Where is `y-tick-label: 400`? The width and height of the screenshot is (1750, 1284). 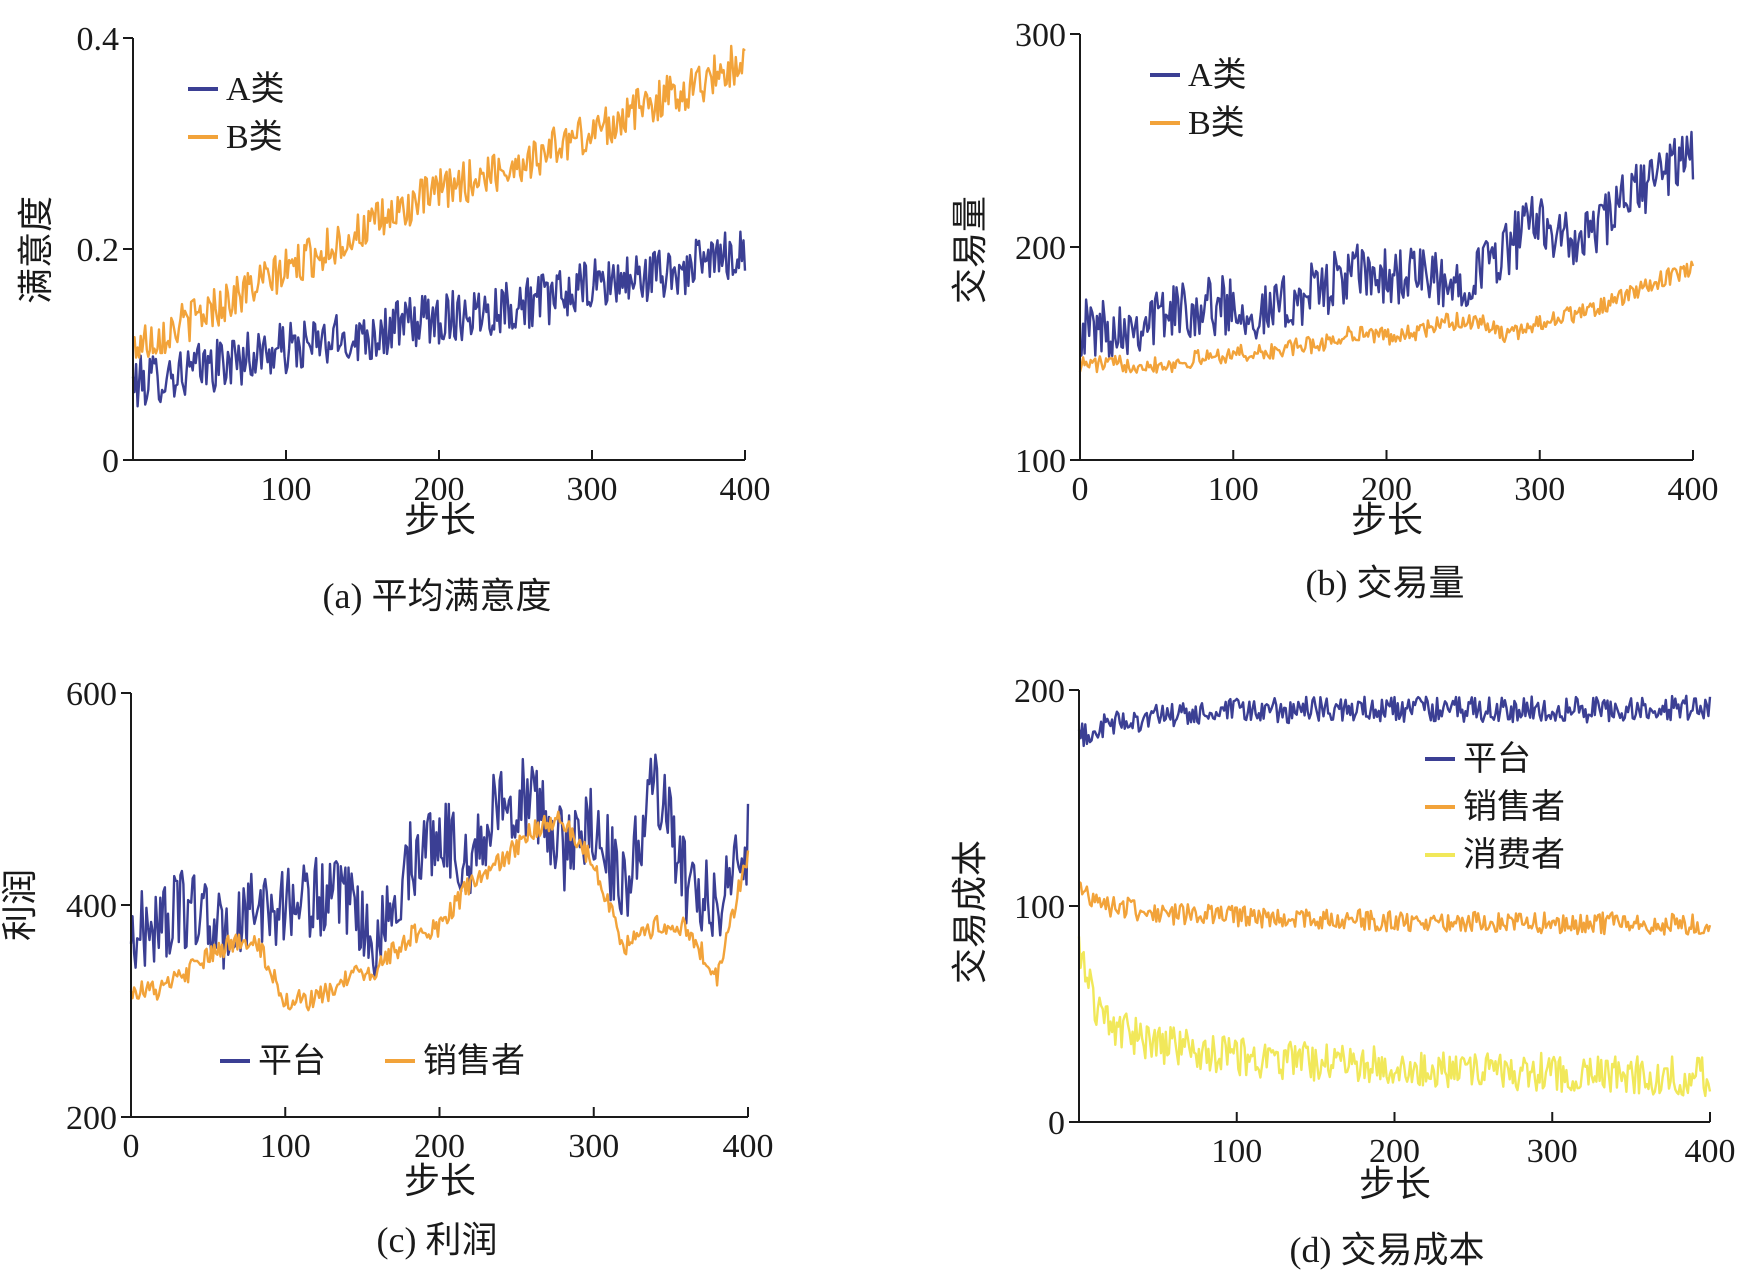
y-tick-label: 400 is located at coordinates (91, 906).